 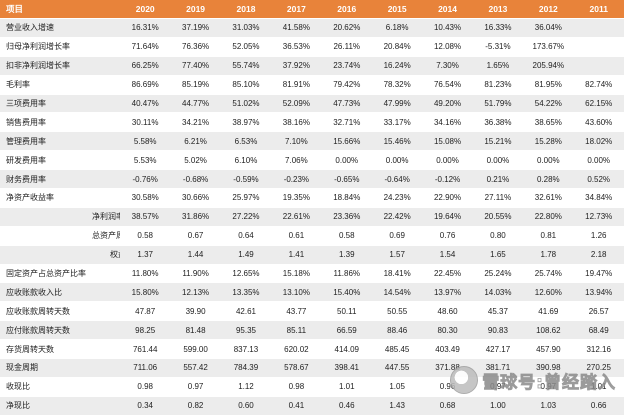 I want to click on row-value: 44.77%, so click(x=196, y=103).